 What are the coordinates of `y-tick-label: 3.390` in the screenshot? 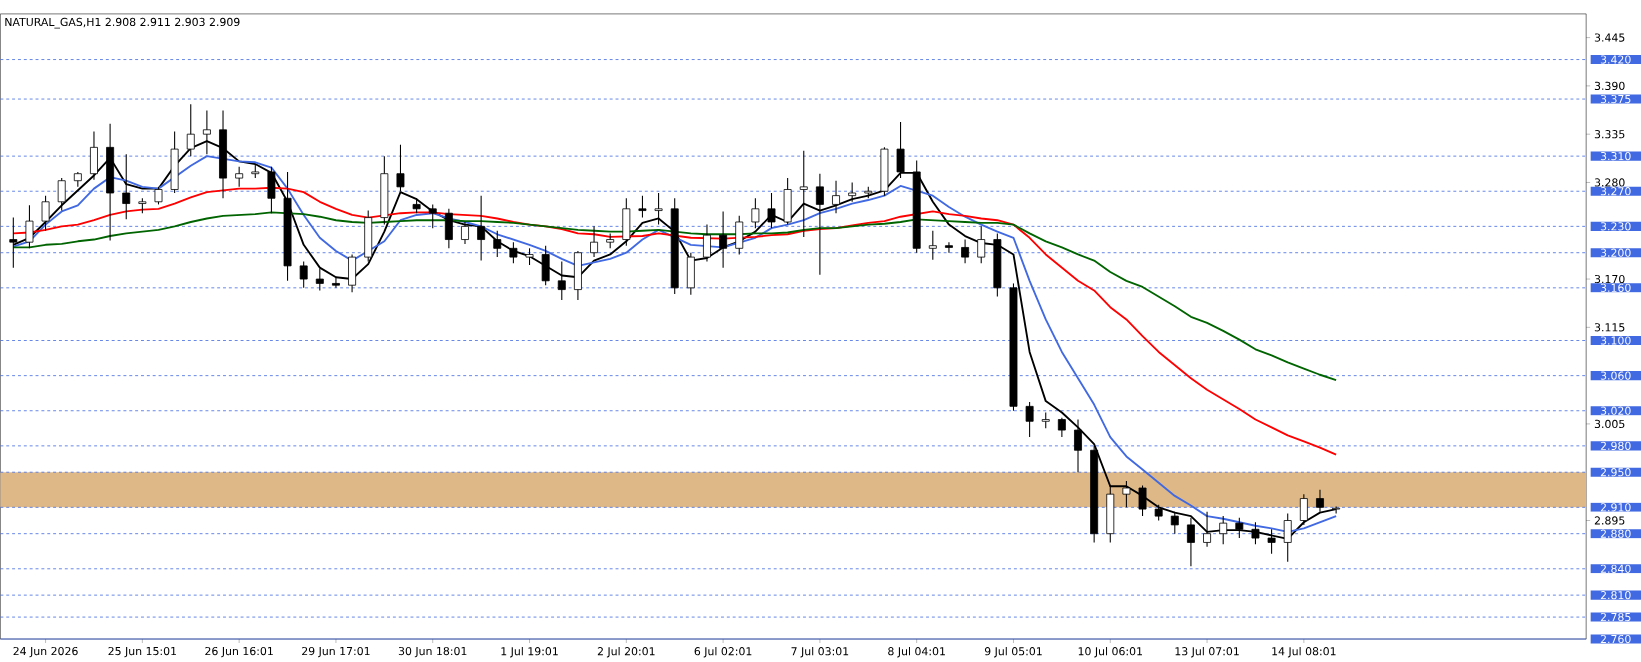 It's located at (1609, 85).